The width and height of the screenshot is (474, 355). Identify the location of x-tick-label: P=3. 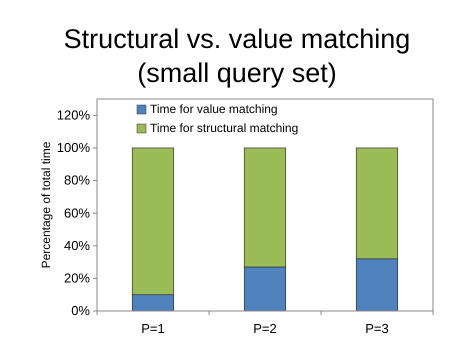
(377, 328).